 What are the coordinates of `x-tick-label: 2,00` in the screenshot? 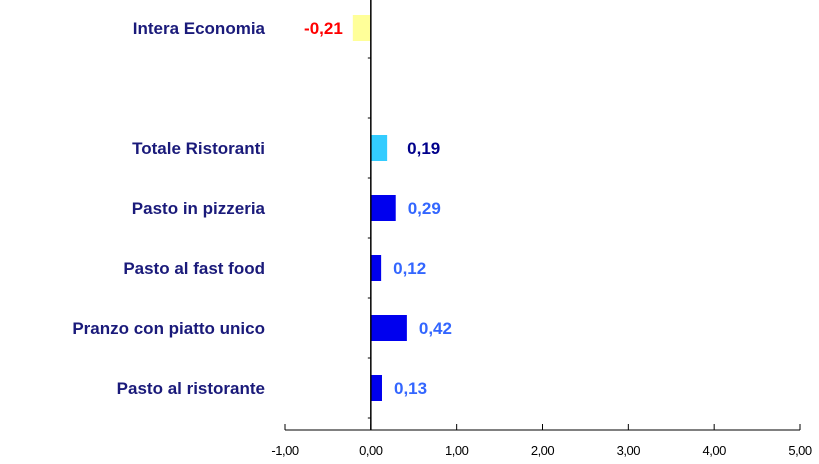 It's located at (543, 450).